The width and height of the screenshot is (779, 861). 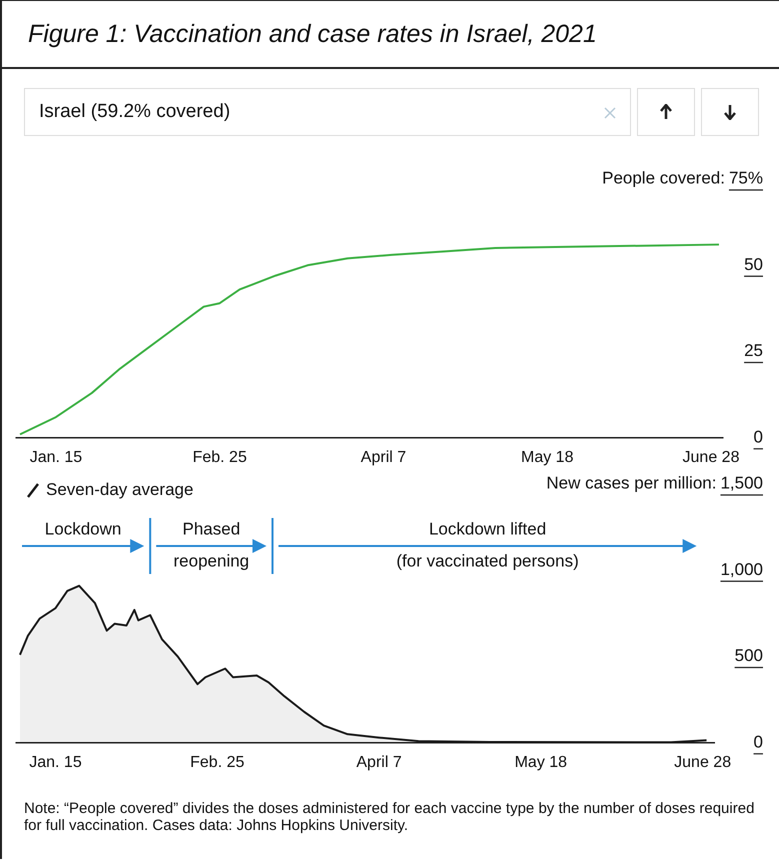 I want to click on y-tick-label: 500, so click(x=748, y=656).